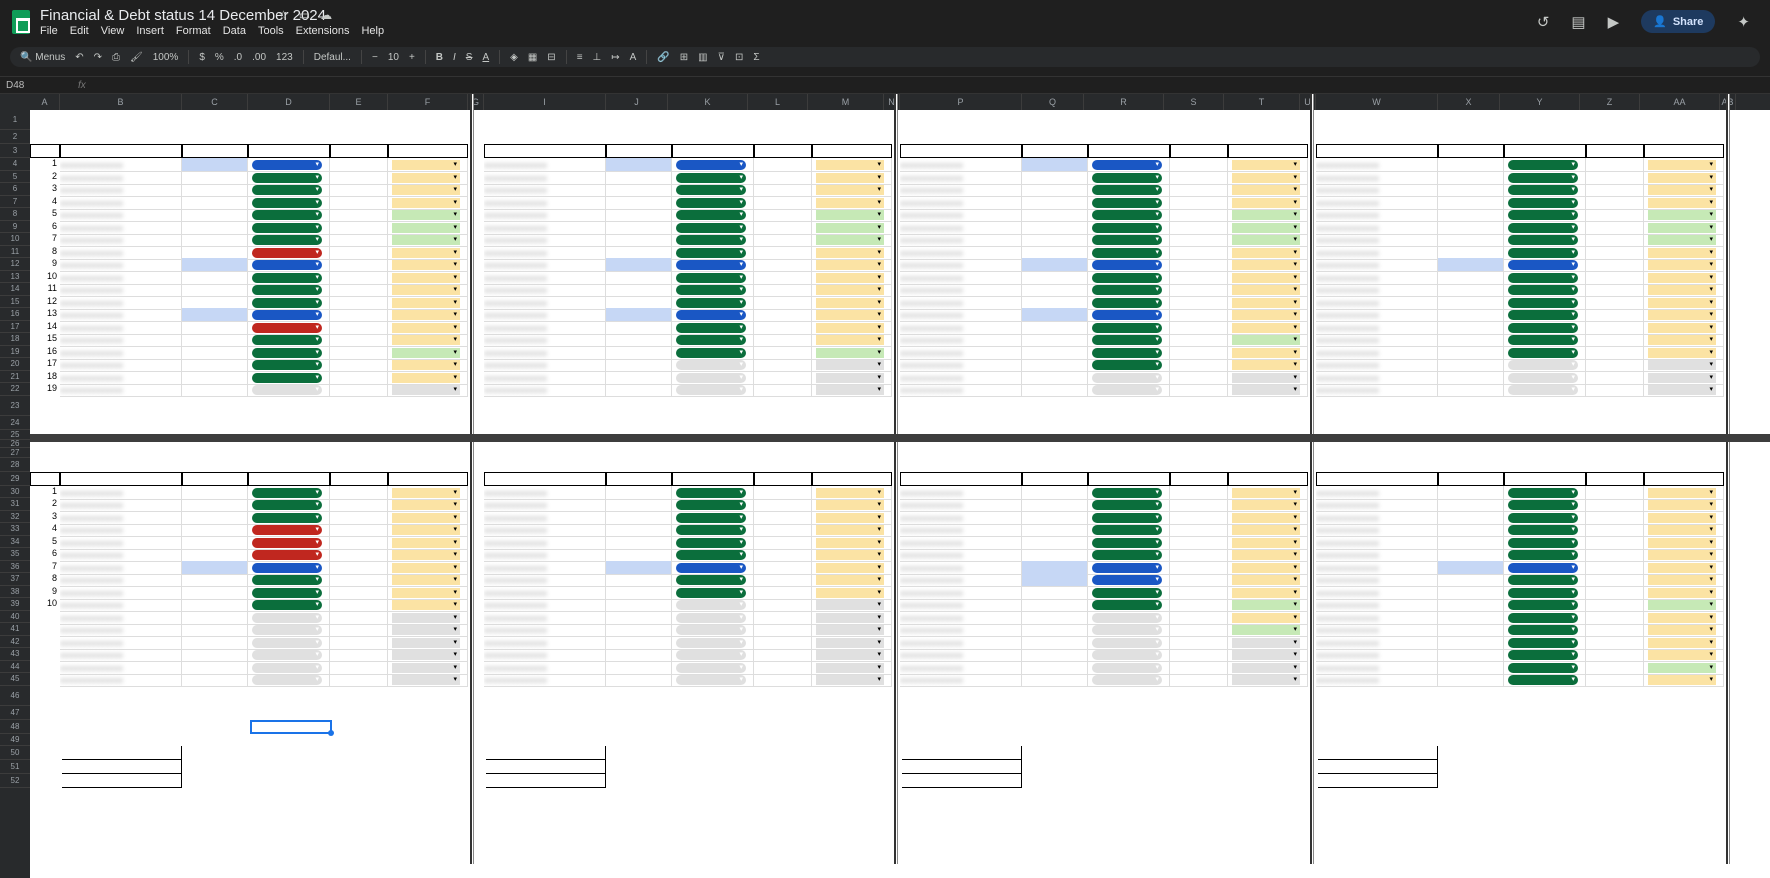 Image resolution: width=1770 pixels, height=878 pixels. What do you see at coordinates (43, 57) in the screenshot?
I see `search-menus: 🔍 Menus` at bounding box center [43, 57].